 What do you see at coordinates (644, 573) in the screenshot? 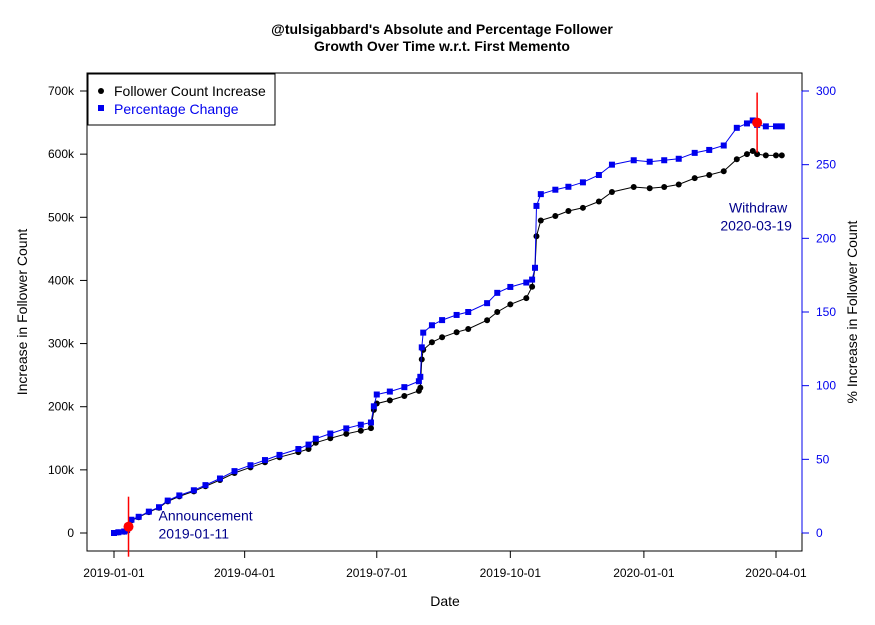
I see `x-tick-label: 2020-01-01` at bounding box center [644, 573].